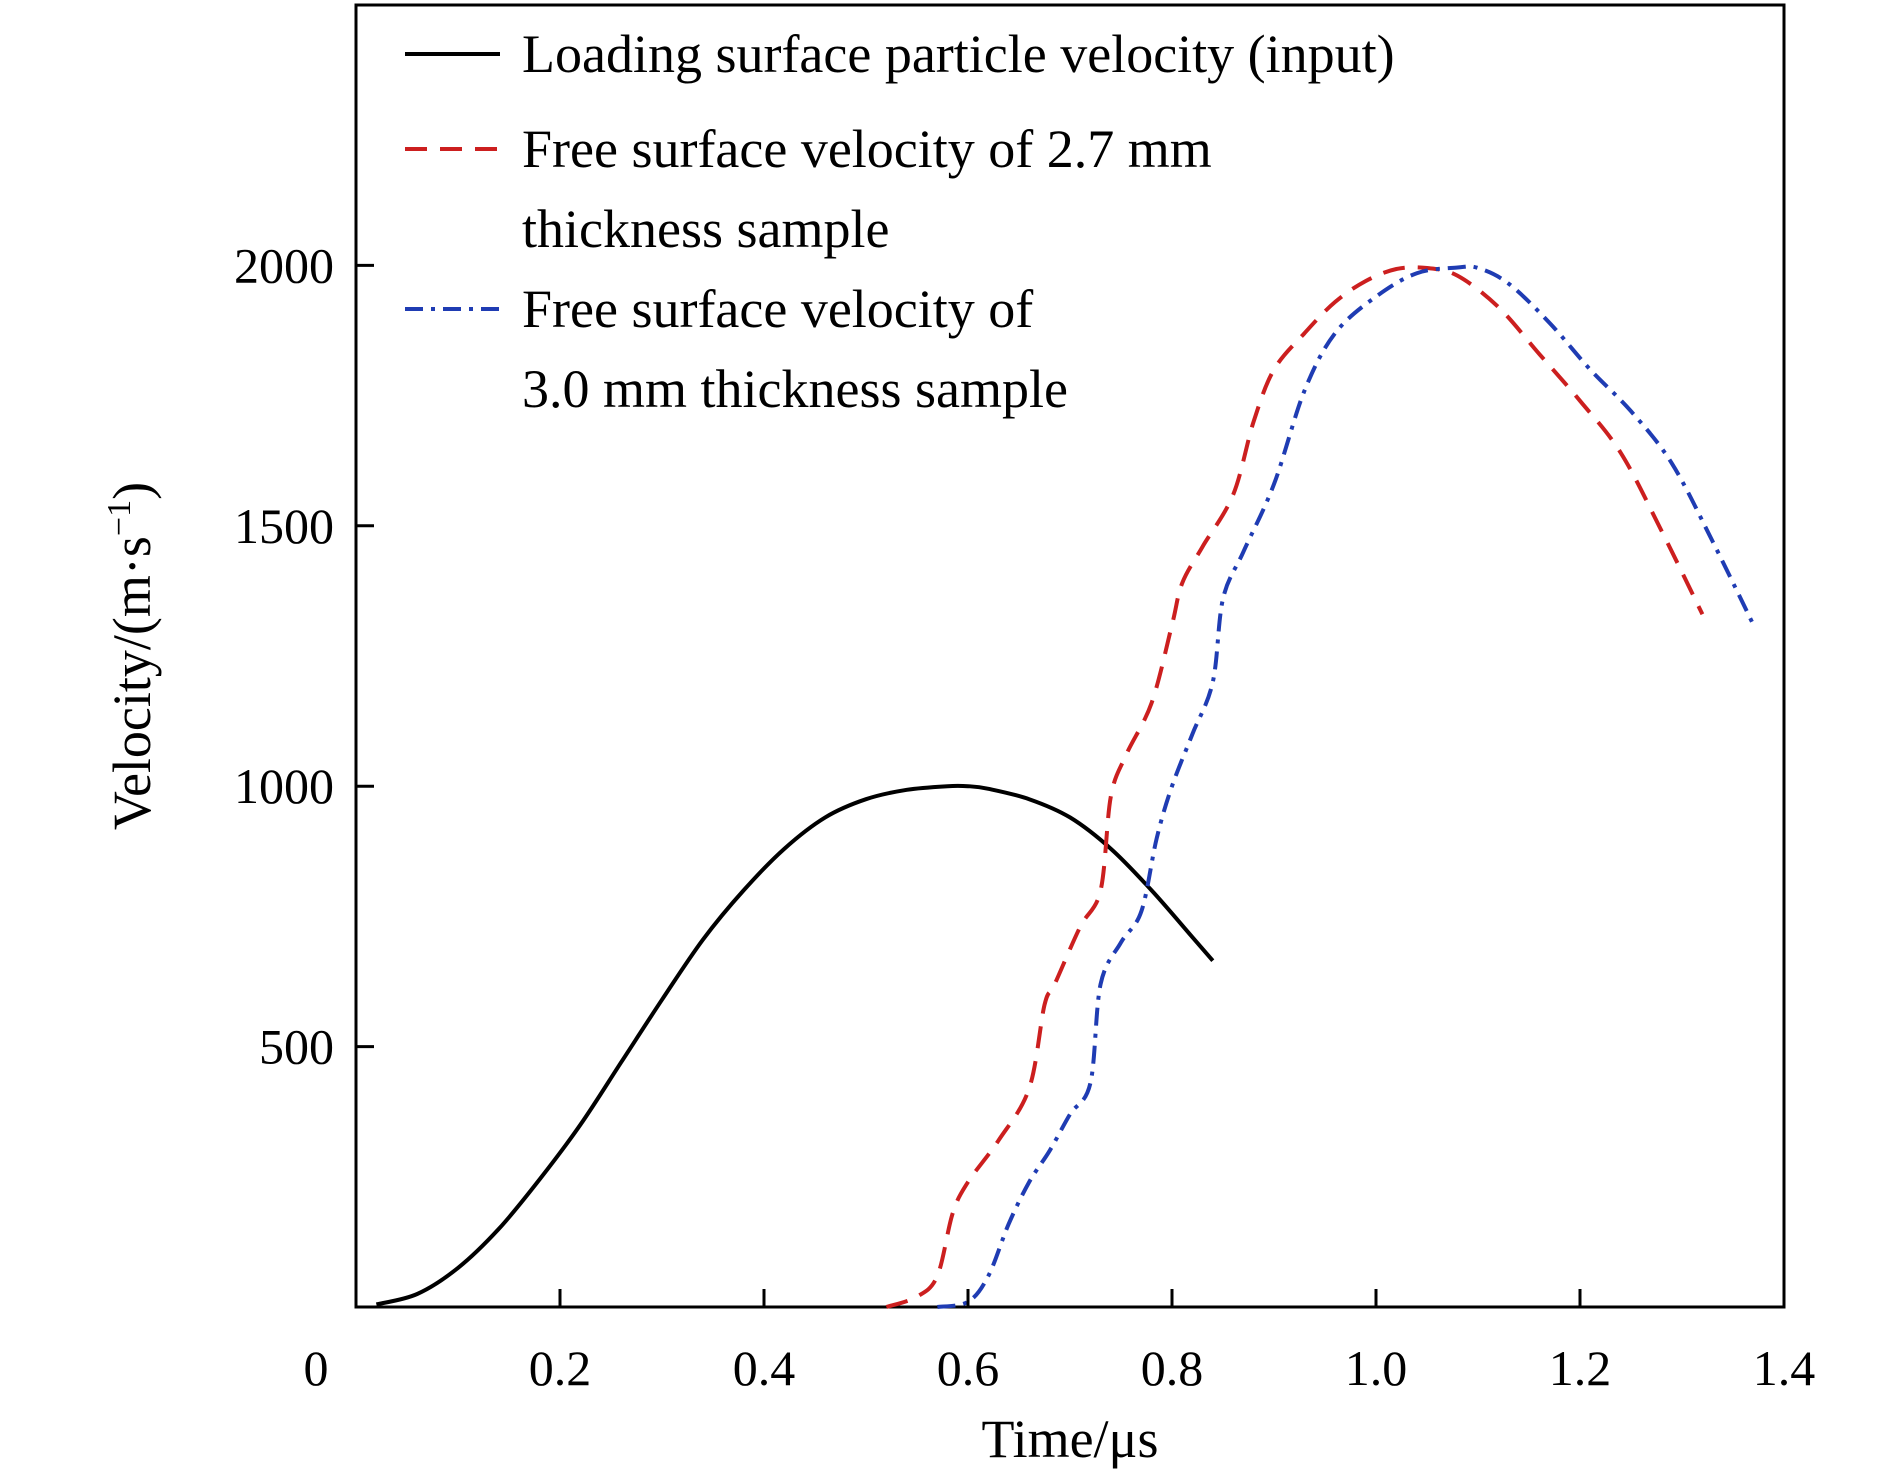  Describe the element at coordinates (795, 389) in the screenshot. I see `legend-label-3: 3.0 mm thickness sample` at that location.